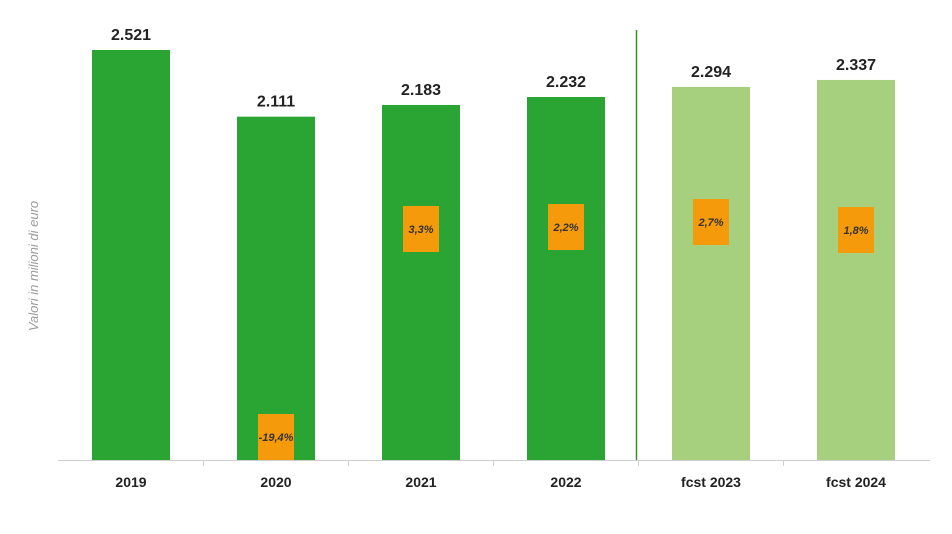 The width and height of the screenshot is (952, 534). I want to click on data-label: 2.294, so click(711, 72).